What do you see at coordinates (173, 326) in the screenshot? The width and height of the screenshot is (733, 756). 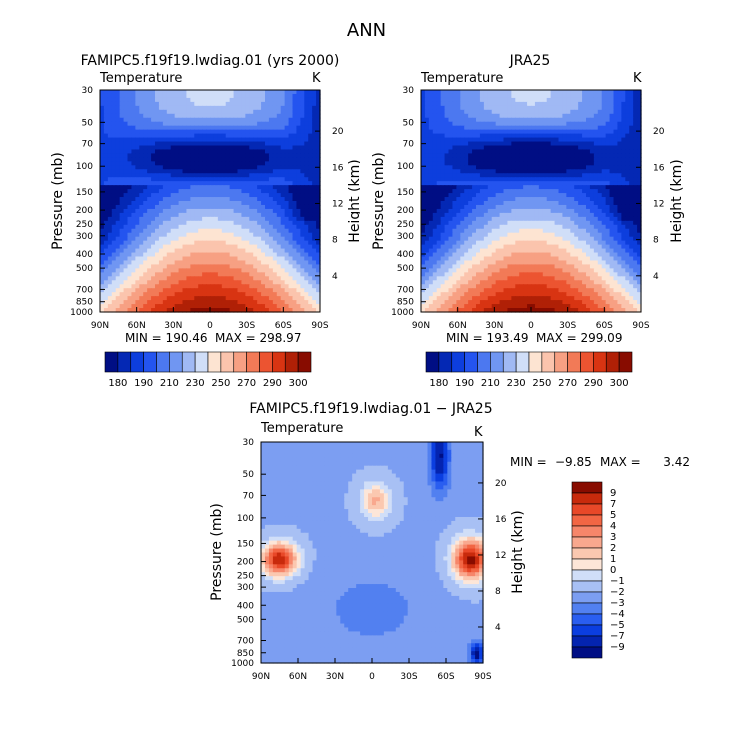 I see `x-tick-label: 30N` at bounding box center [173, 326].